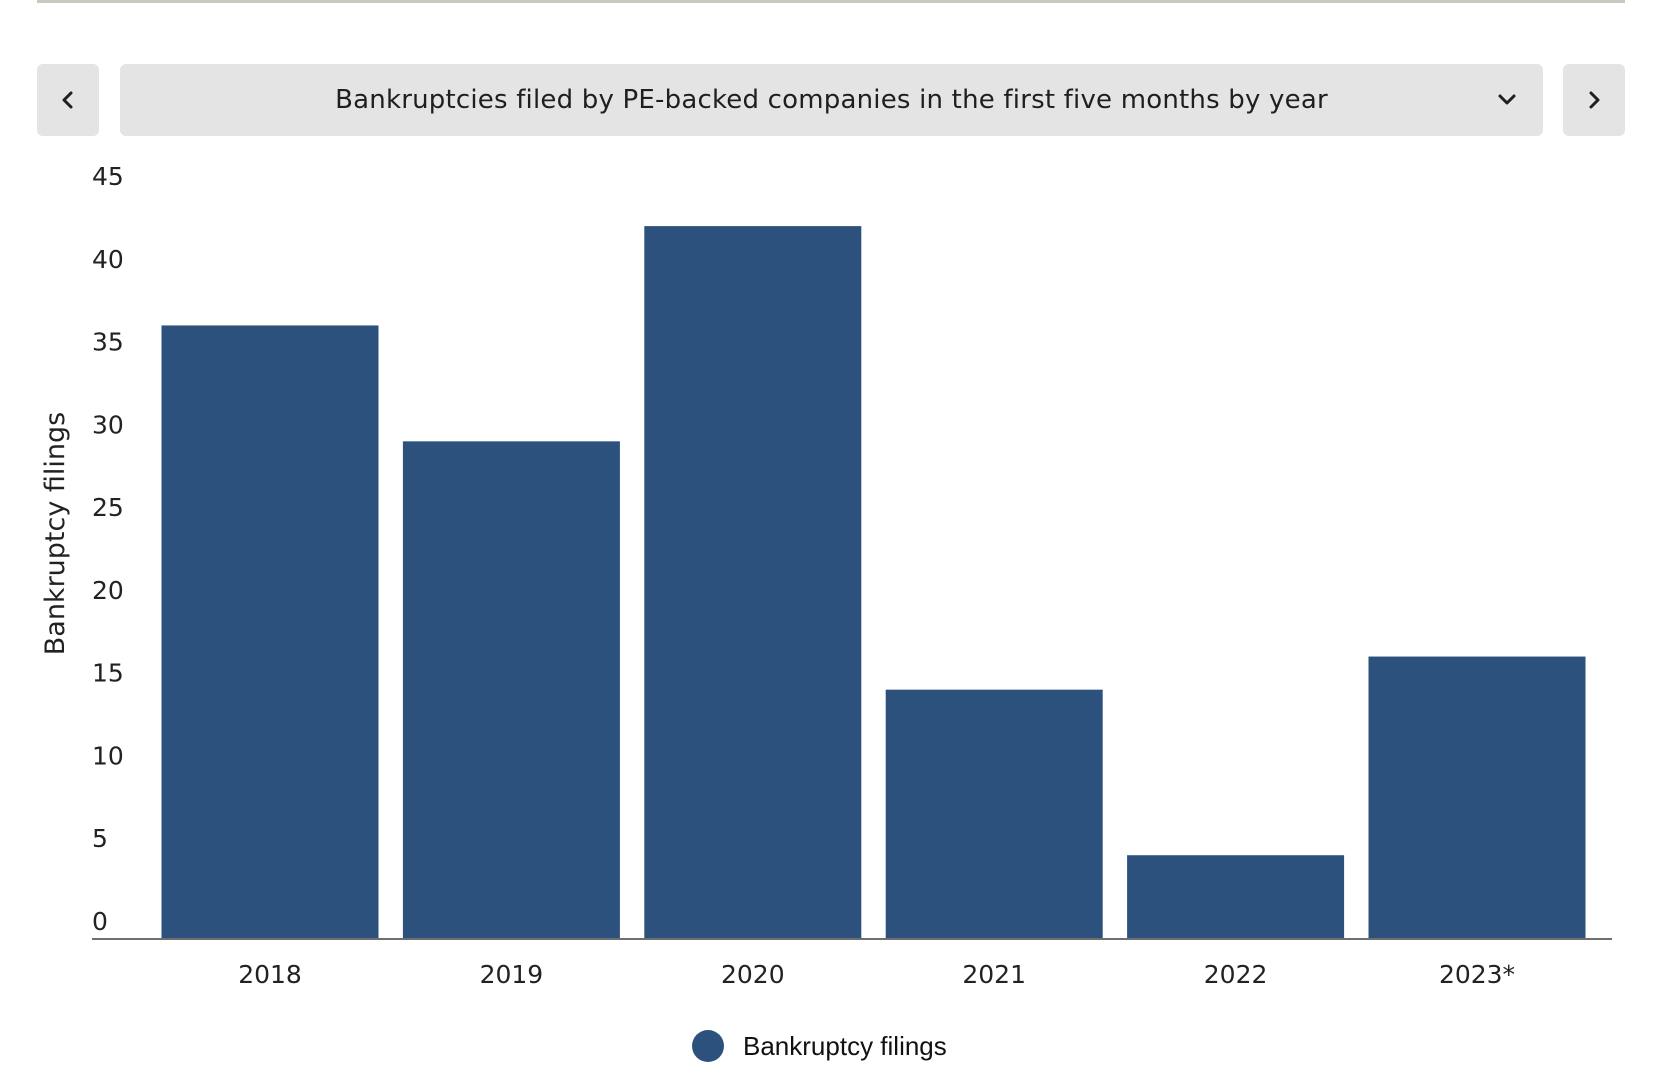 This screenshot has height=1082, width=1660. Describe the element at coordinates (108, 590) in the screenshot. I see `y-tick-label: 20` at that location.